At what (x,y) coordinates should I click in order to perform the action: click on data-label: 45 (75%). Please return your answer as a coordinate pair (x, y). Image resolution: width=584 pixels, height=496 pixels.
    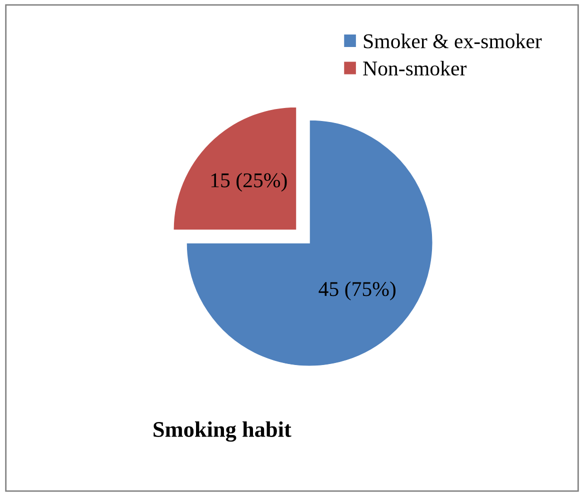
    Looking at the image, I should click on (357, 290).